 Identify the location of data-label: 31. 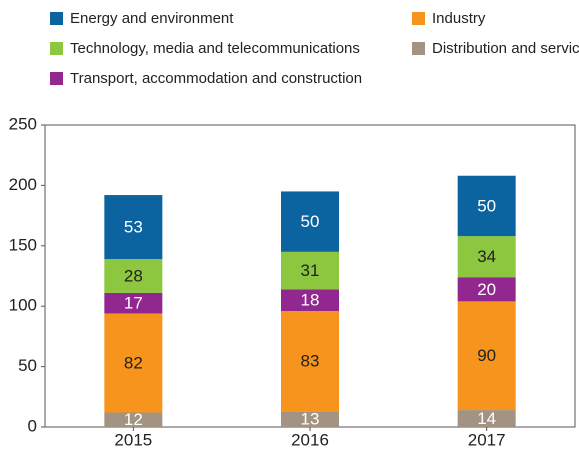
(310, 270).